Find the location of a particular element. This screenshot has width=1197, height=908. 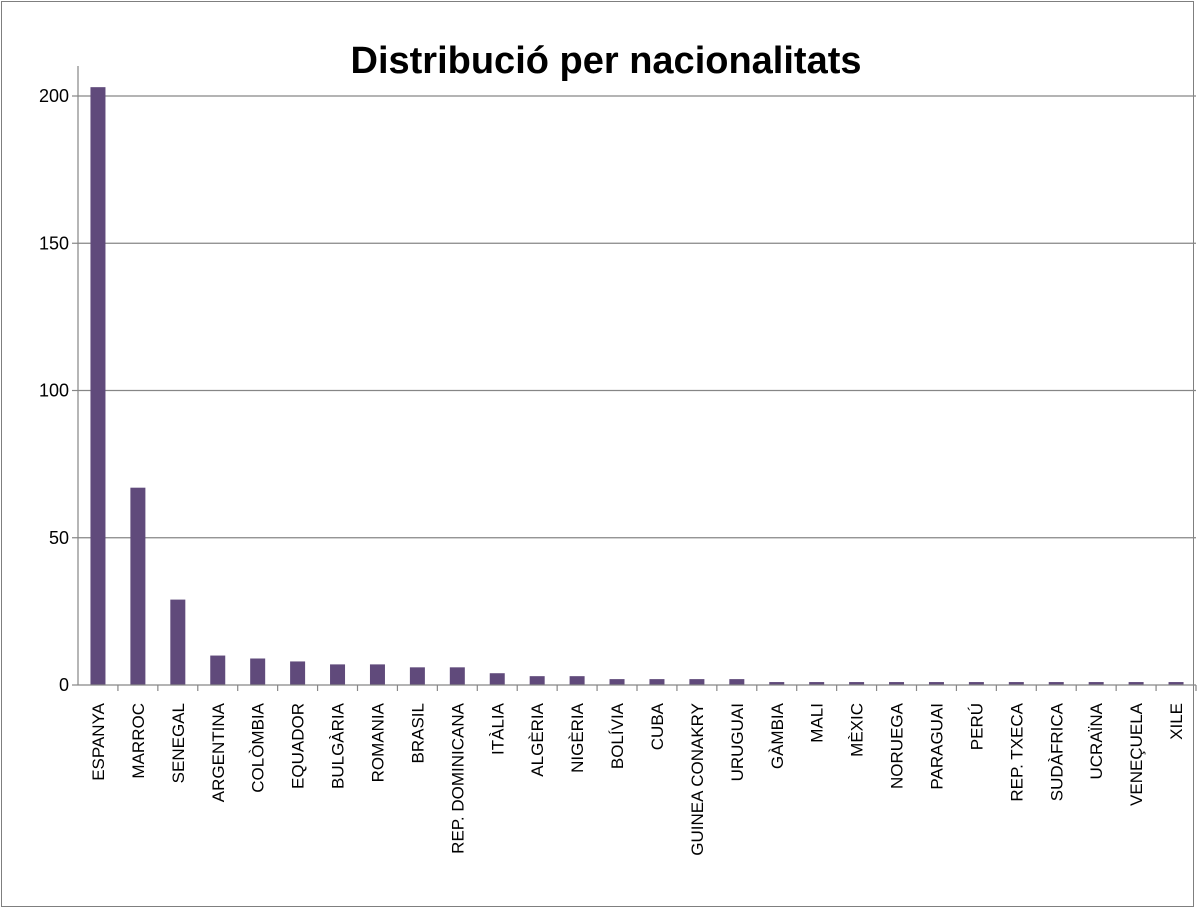

bar-brasil is located at coordinates (417, 676).